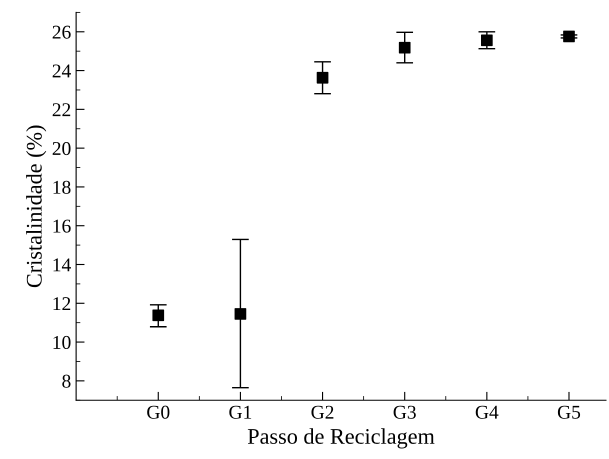  What do you see at coordinates (62, 343) in the screenshot?
I see `y-tick-label: 10` at bounding box center [62, 343].